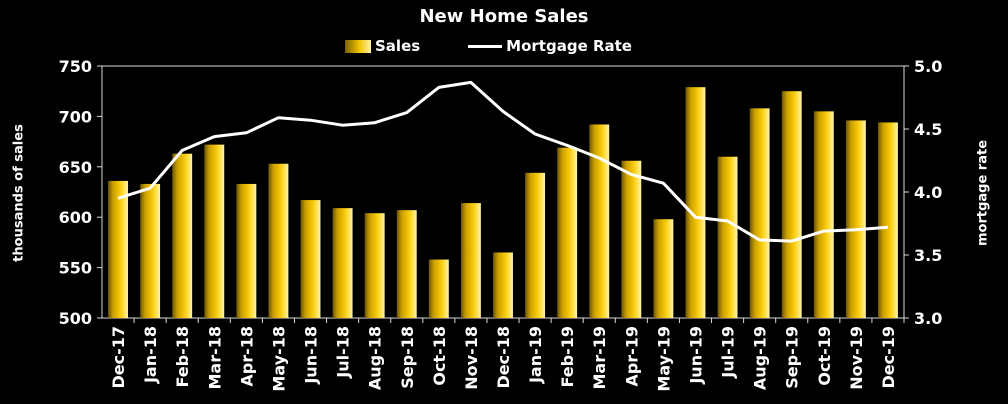 The height and width of the screenshot is (404, 1008). I want to click on x-tick-label: Mar-18, so click(214, 358).